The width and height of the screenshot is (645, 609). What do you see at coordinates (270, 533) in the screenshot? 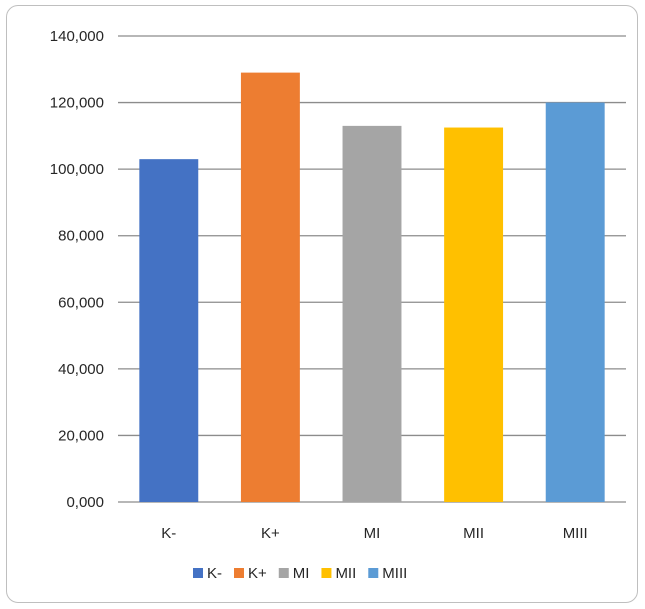
I see `x-category-label: K+` at bounding box center [270, 533].